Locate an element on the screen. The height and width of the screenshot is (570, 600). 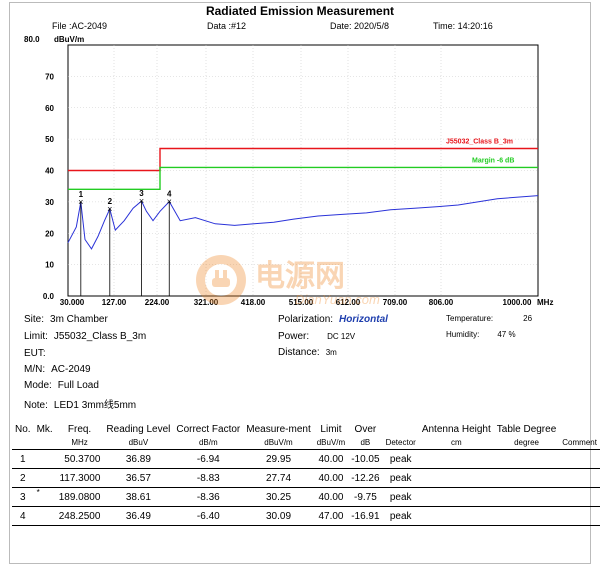
x-tick-label: 30.000 is located at coordinates (72, 302).